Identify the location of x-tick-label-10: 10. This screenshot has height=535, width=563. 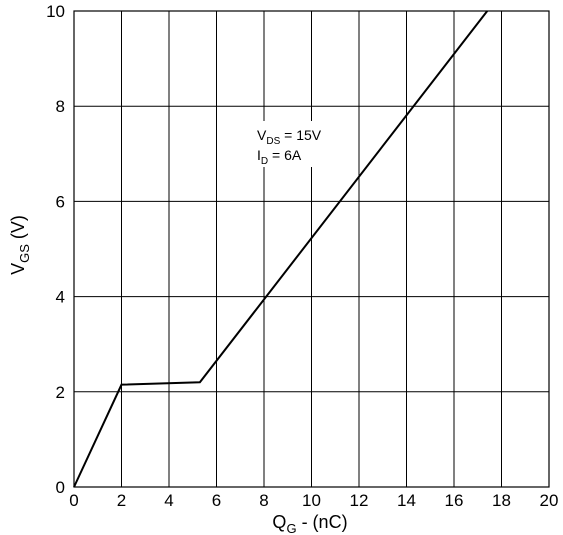
(311, 500).